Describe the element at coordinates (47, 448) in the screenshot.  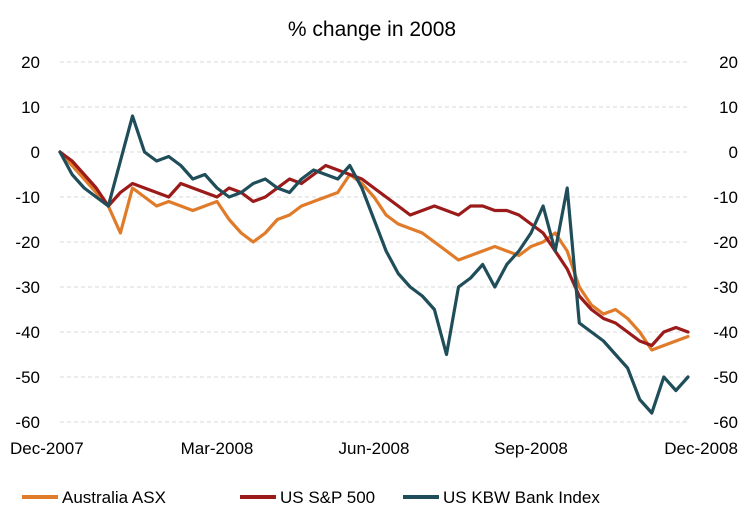
I see `x-tick-label: Dec-2007` at that location.